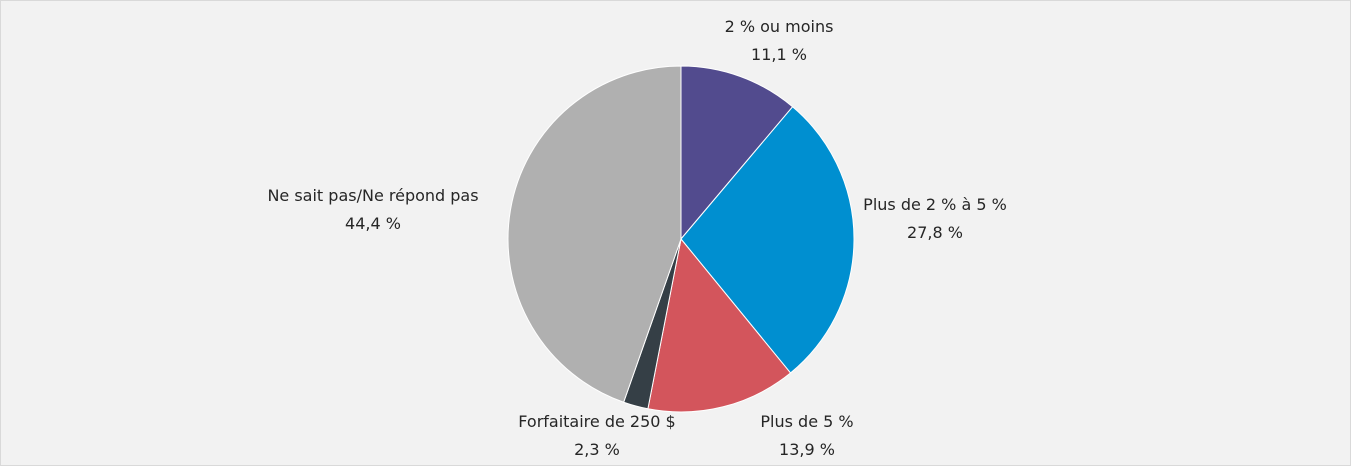  What do you see at coordinates (807, 421) in the screenshot?
I see `category-label: Plus de 5 %` at bounding box center [807, 421].